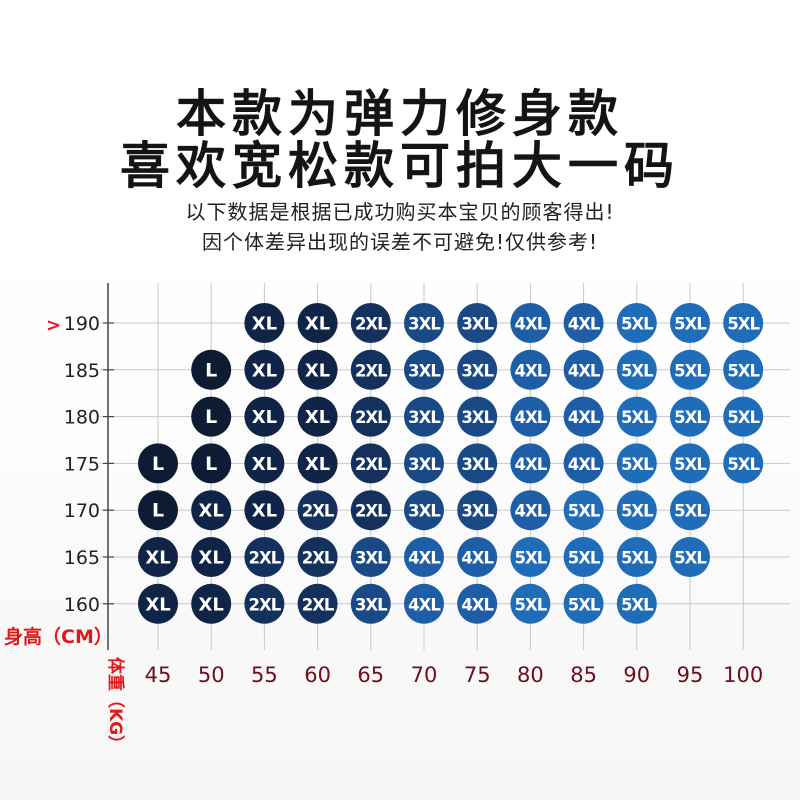  I want to click on x-tick-label: 90, so click(636, 675).